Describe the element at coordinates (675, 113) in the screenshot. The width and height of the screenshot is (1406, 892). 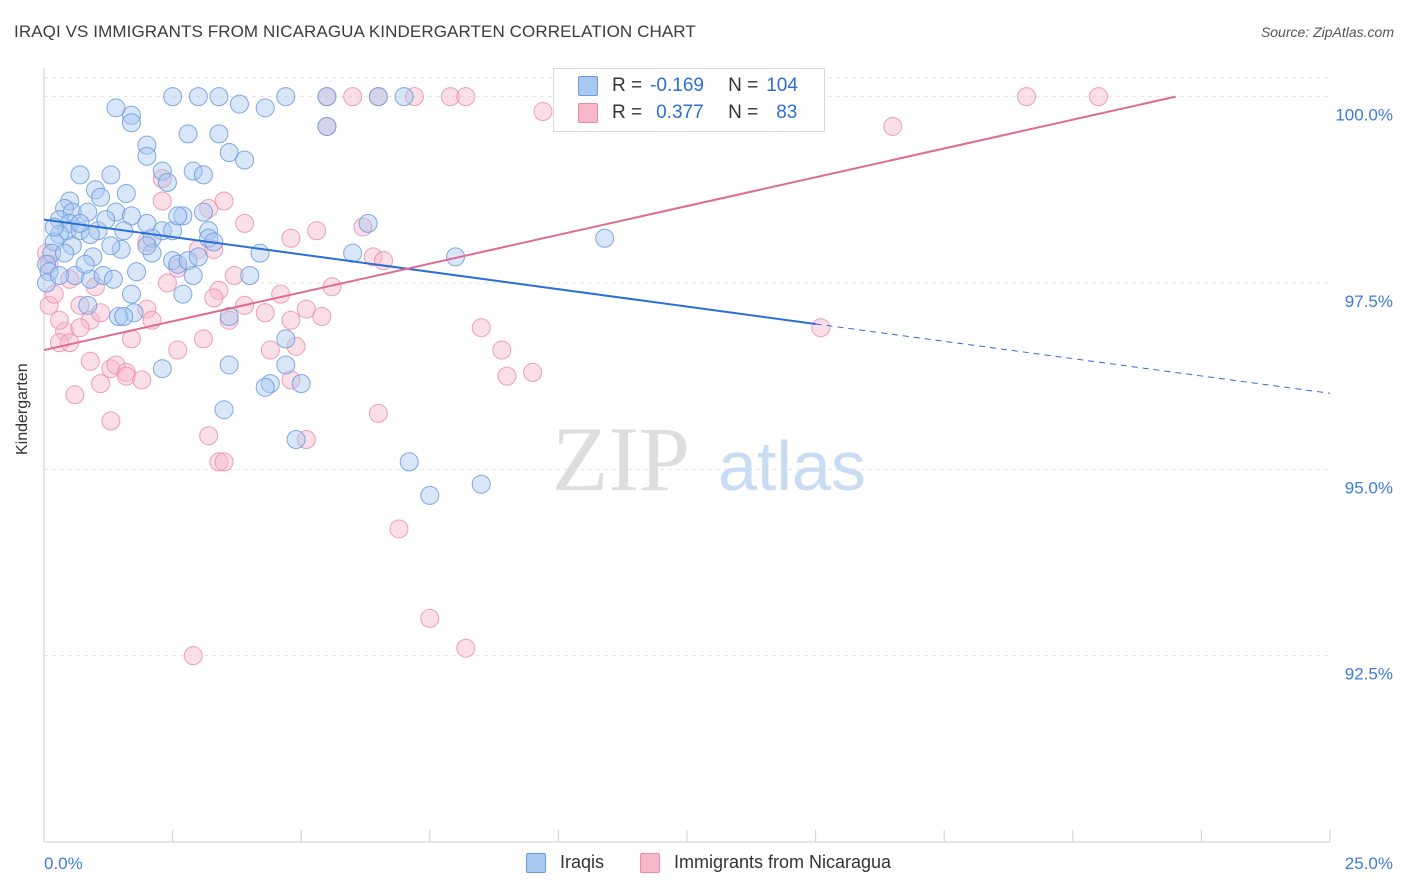
I see `legend-row-nicaragua: R = 0.377 N = 83` at that location.